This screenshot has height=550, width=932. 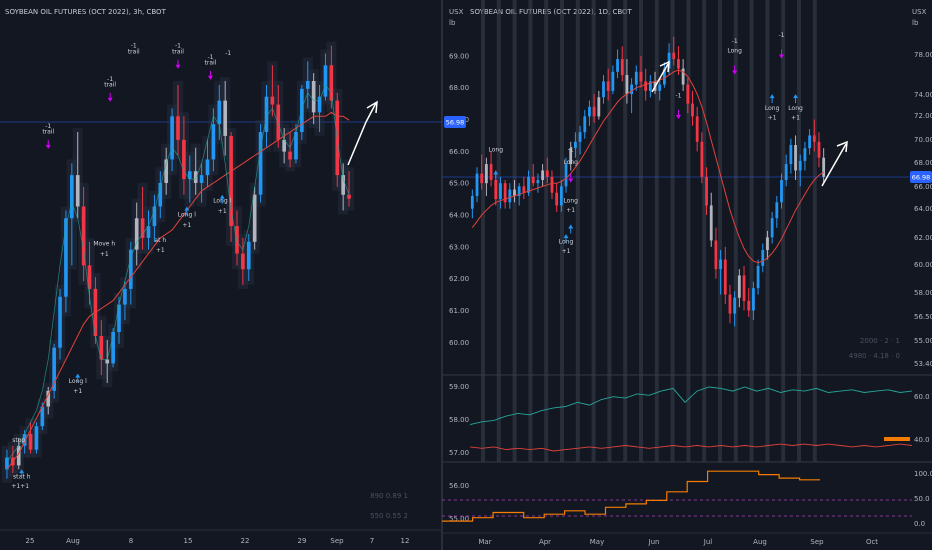 I want to click on right-current-price-tag, so click(x=921, y=177).